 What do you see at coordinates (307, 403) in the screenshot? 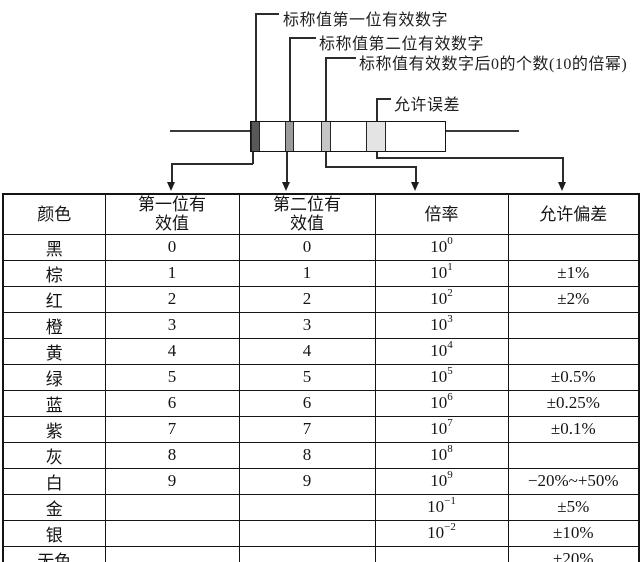
I see `cell-digit2: 6` at bounding box center [307, 403].